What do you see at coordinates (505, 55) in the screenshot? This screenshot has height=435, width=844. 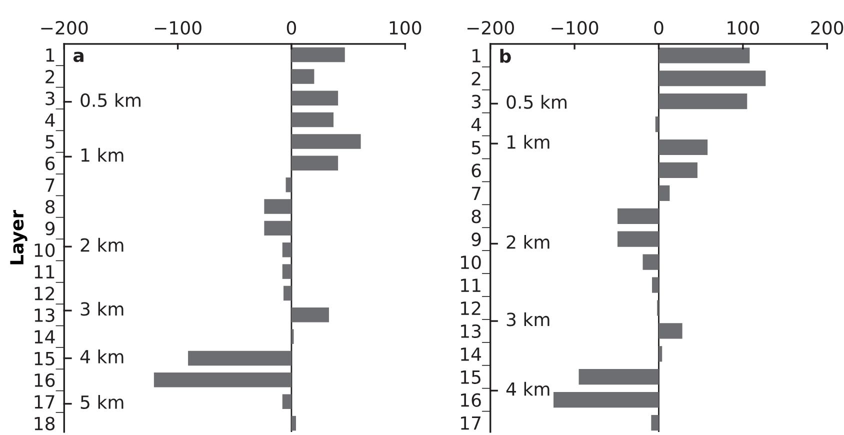 I see `chart-title: b` at bounding box center [505, 55].